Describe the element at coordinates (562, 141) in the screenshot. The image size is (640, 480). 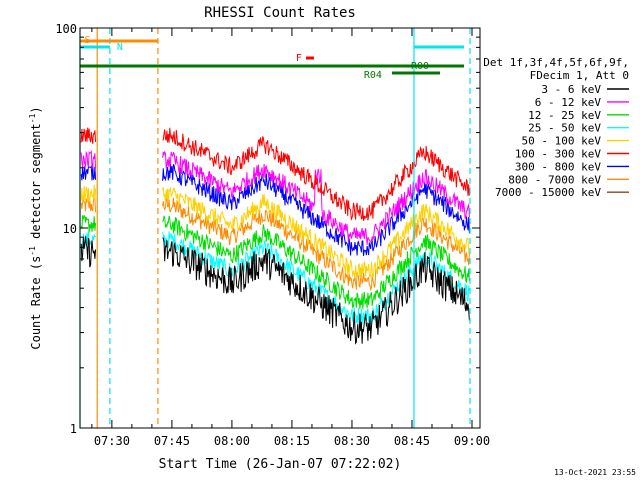
I see `legend-label: 50 - 100 keV` at that location.